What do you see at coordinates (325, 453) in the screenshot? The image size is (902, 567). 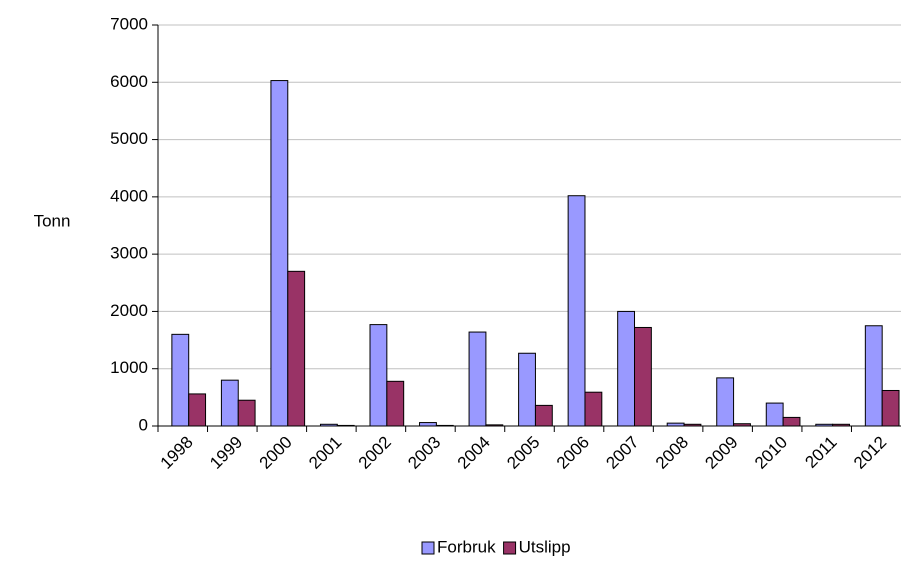 I see `x-tick-label: 2001` at bounding box center [325, 453].